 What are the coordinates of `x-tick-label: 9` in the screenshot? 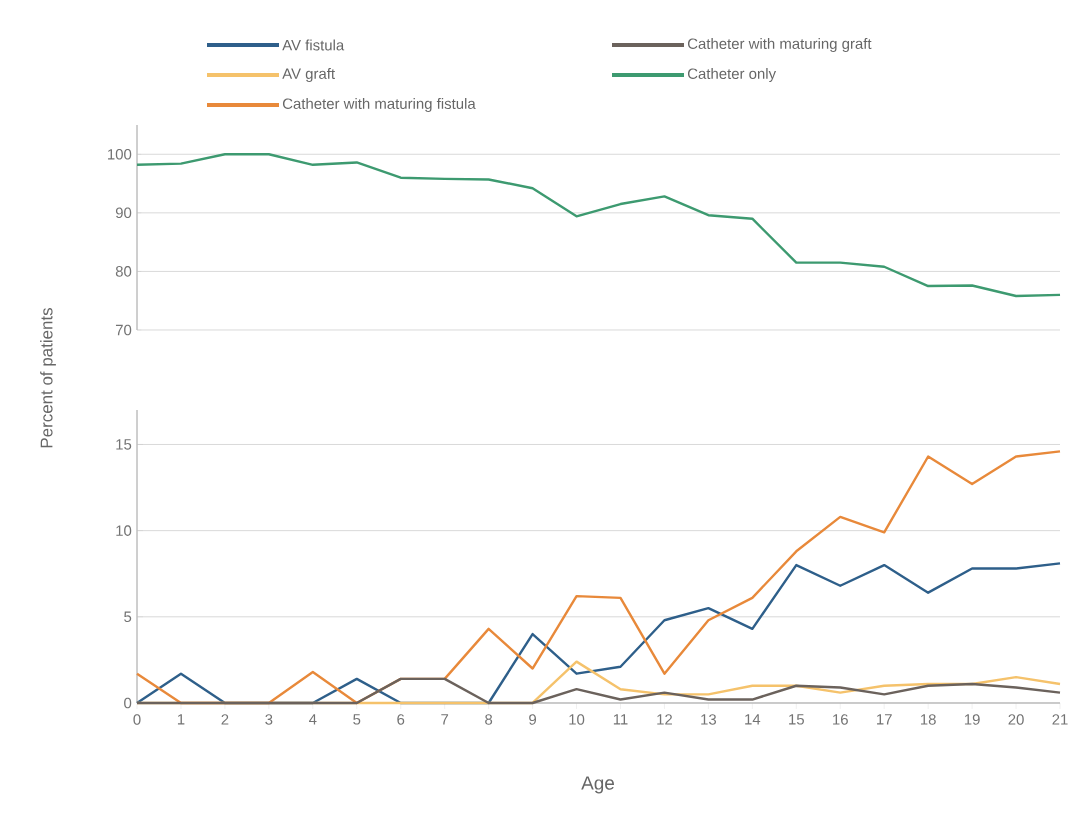 It's located at (533, 719).